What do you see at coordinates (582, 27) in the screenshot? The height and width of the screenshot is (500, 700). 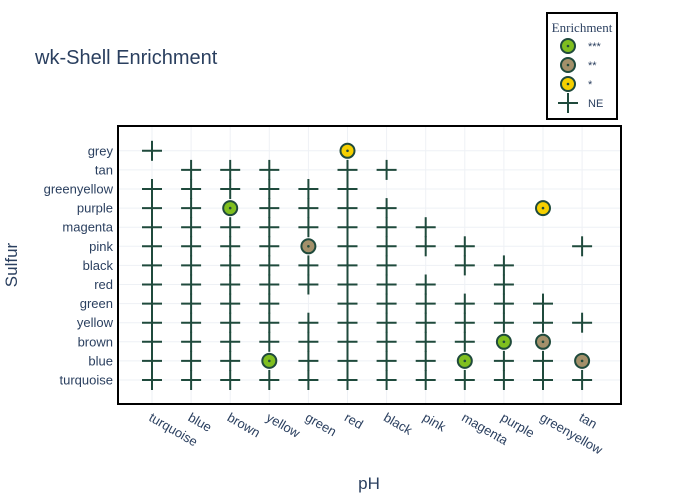 I see `legend-title: Enrichment` at bounding box center [582, 27].